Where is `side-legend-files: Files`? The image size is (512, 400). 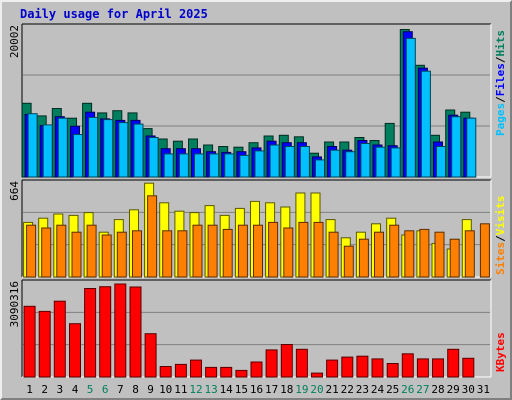 side-legend-files: Files is located at coordinates (500, 79).